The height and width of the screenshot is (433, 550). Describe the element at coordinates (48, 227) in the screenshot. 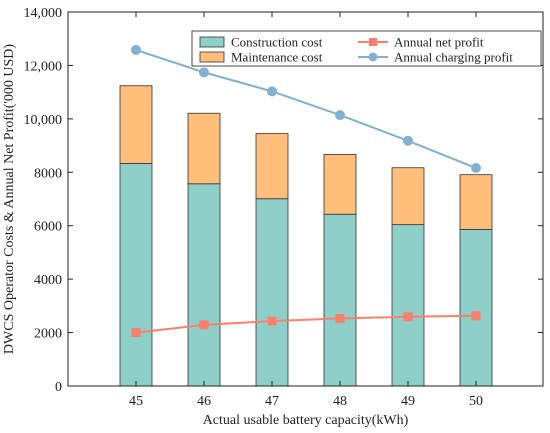

I see `y-tick-label-6000: 6000` at that location.